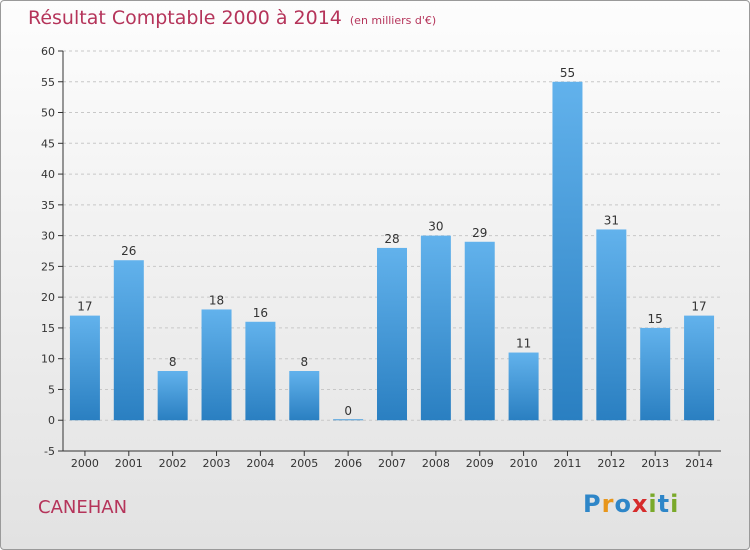 This screenshot has width=750, height=550. Describe the element at coordinates (640, 504) in the screenshot. I see `logo-letter: x` at that location.